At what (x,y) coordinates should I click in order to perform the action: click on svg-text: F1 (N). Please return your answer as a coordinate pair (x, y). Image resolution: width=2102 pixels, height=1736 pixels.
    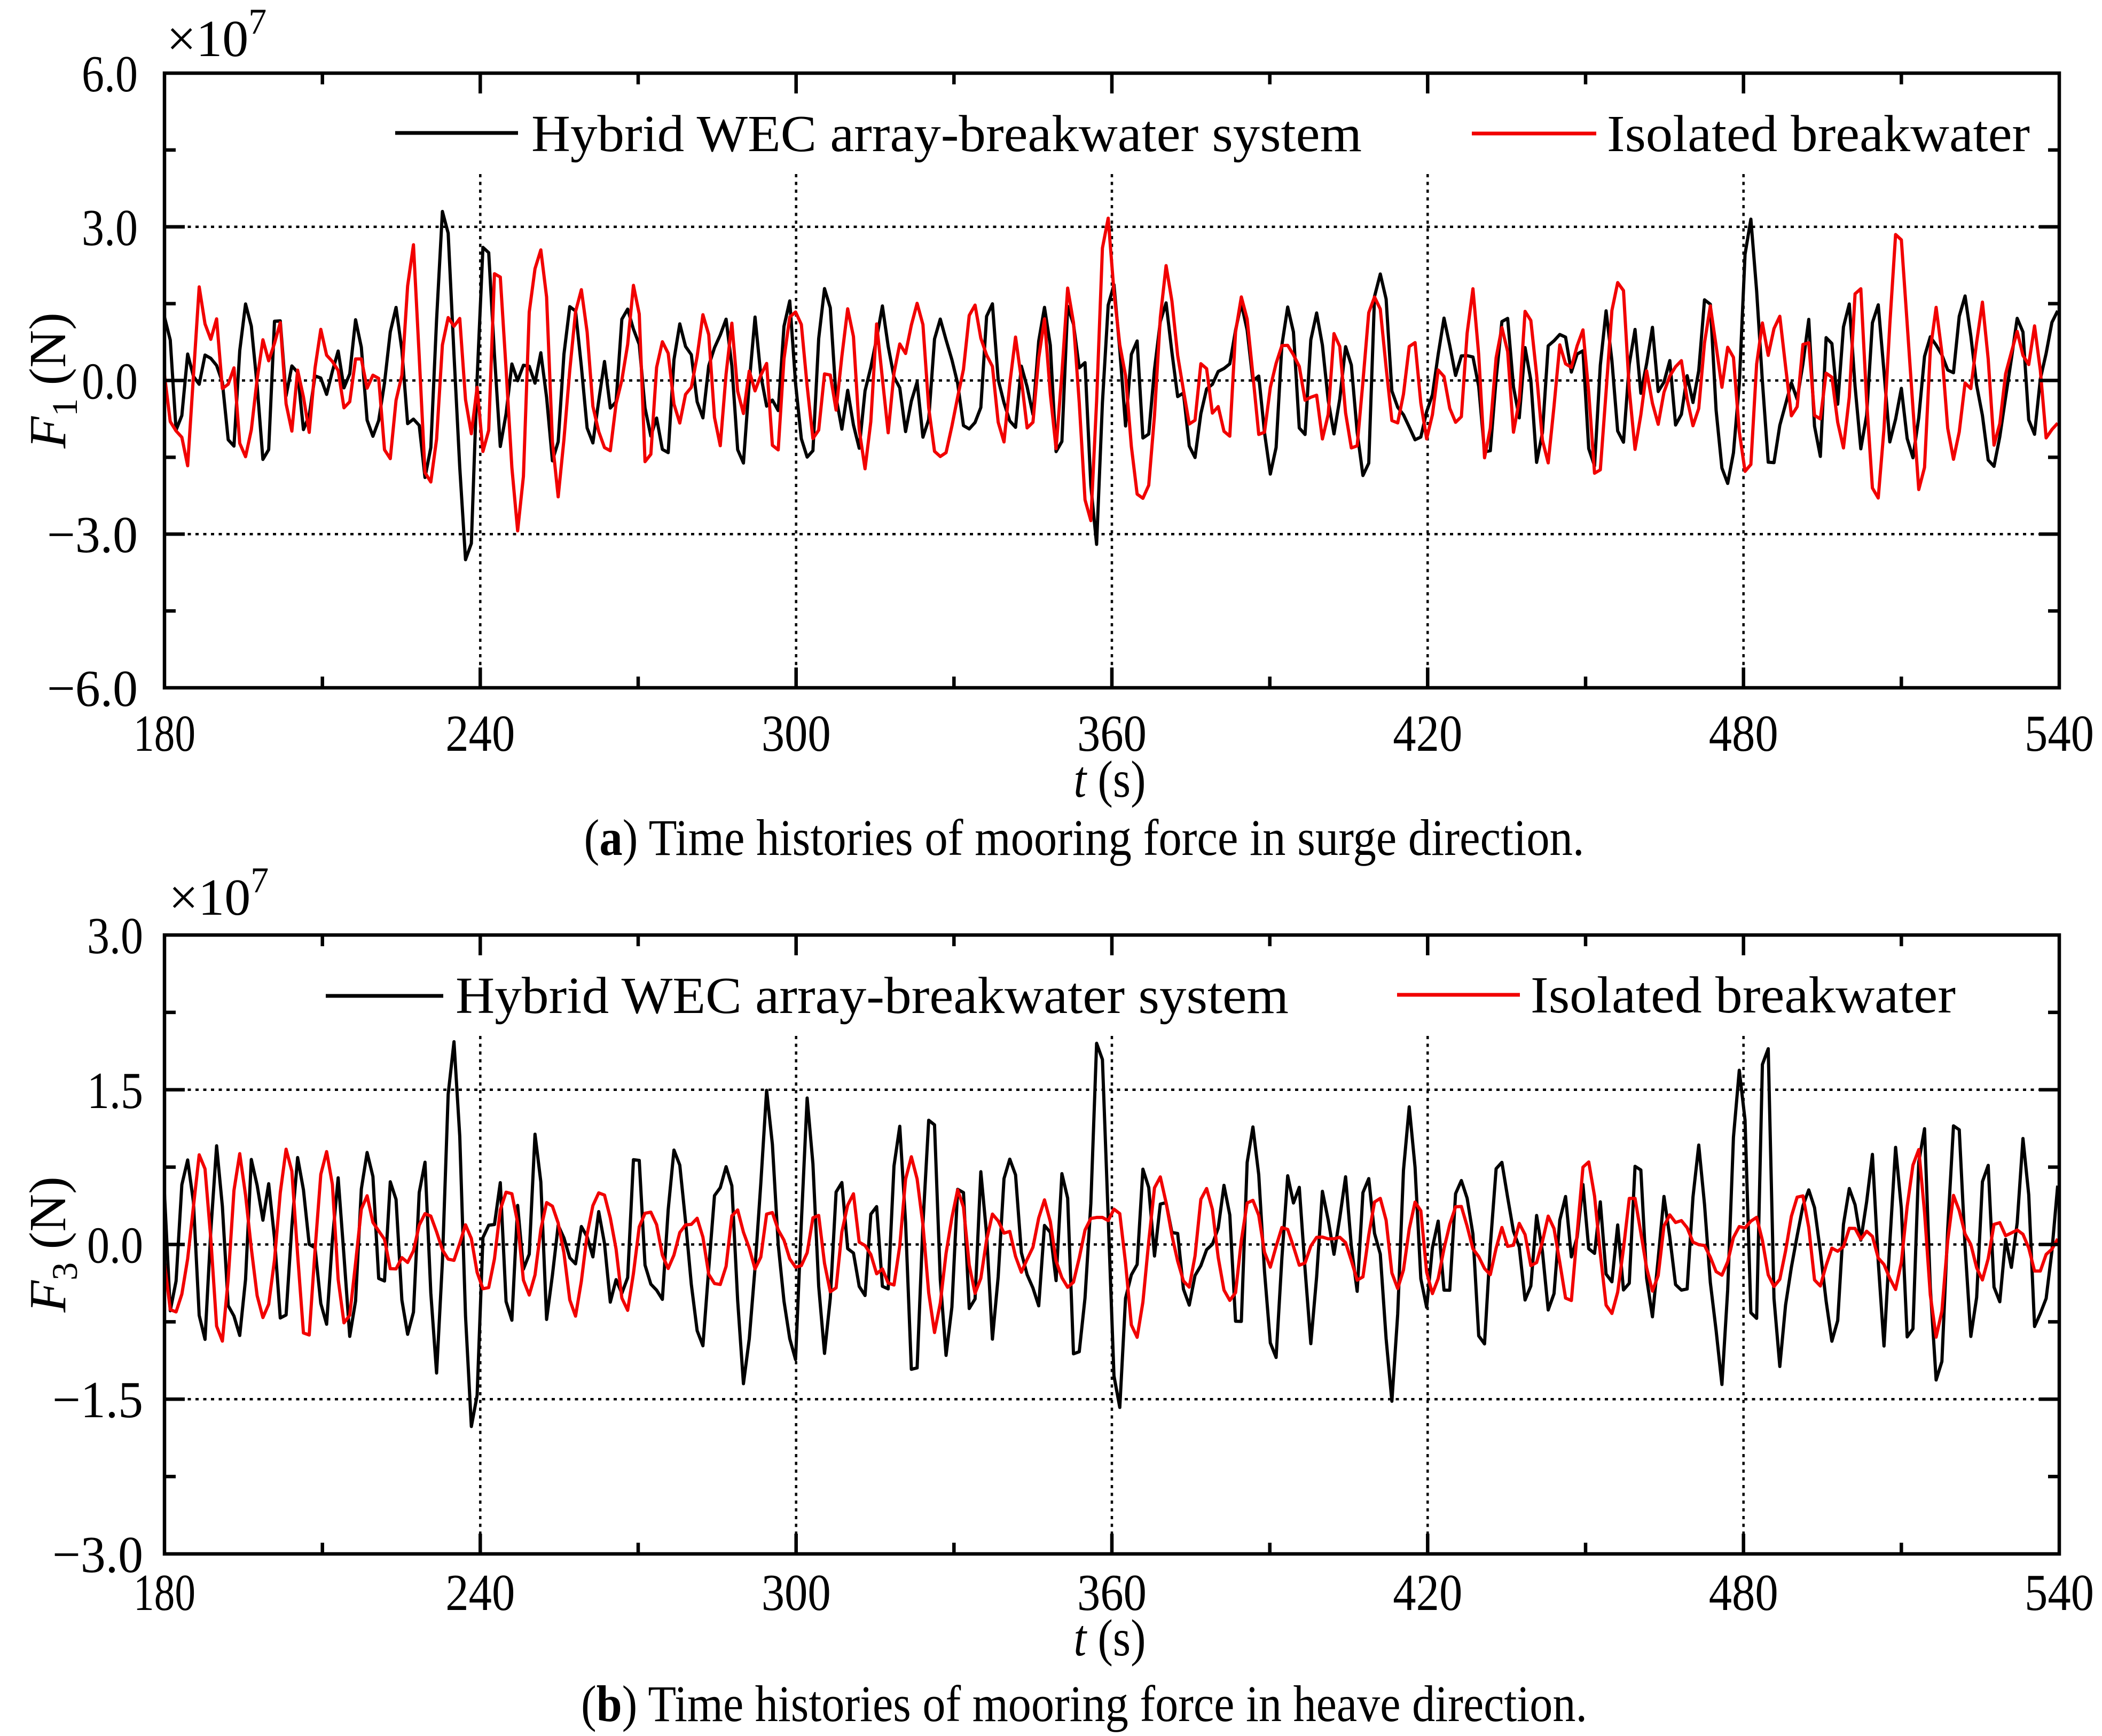
    Looking at the image, I should click on (52, 380).